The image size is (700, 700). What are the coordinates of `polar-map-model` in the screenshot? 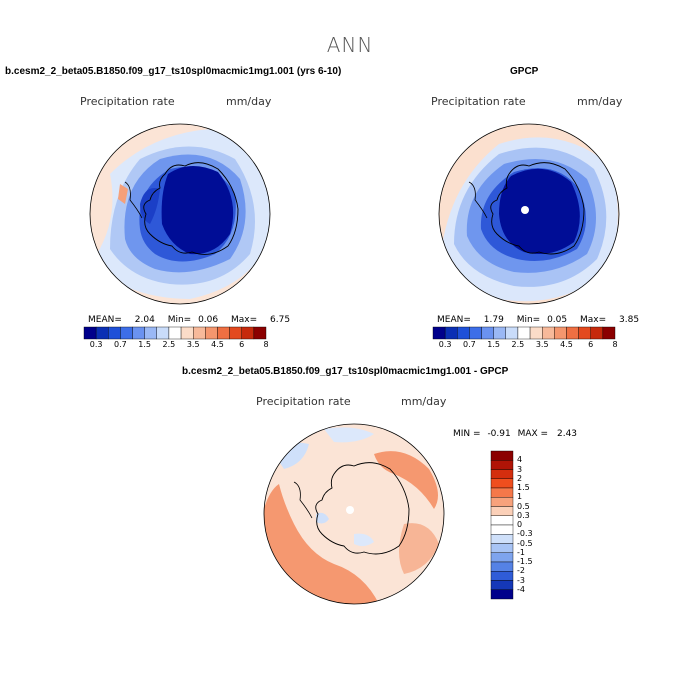 It's located at (180, 214).